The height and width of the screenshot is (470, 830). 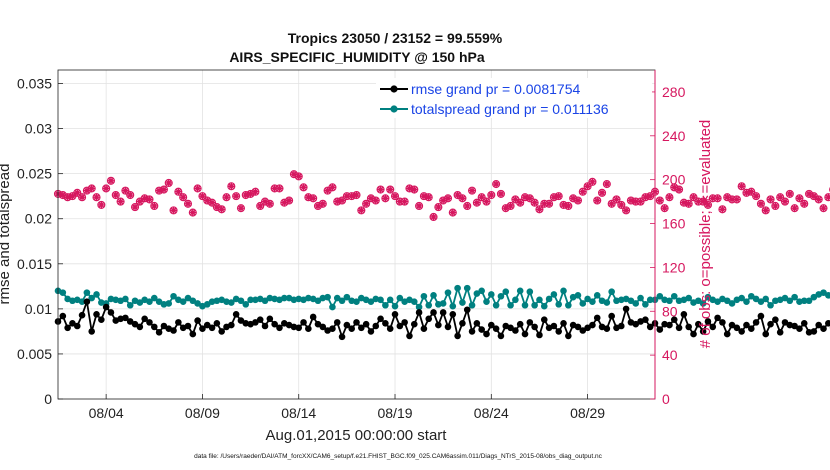 What do you see at coordinates (674, 180) in the screenshot?
I see `y-right-tick-label: 200` at bounding box center [674, 180].